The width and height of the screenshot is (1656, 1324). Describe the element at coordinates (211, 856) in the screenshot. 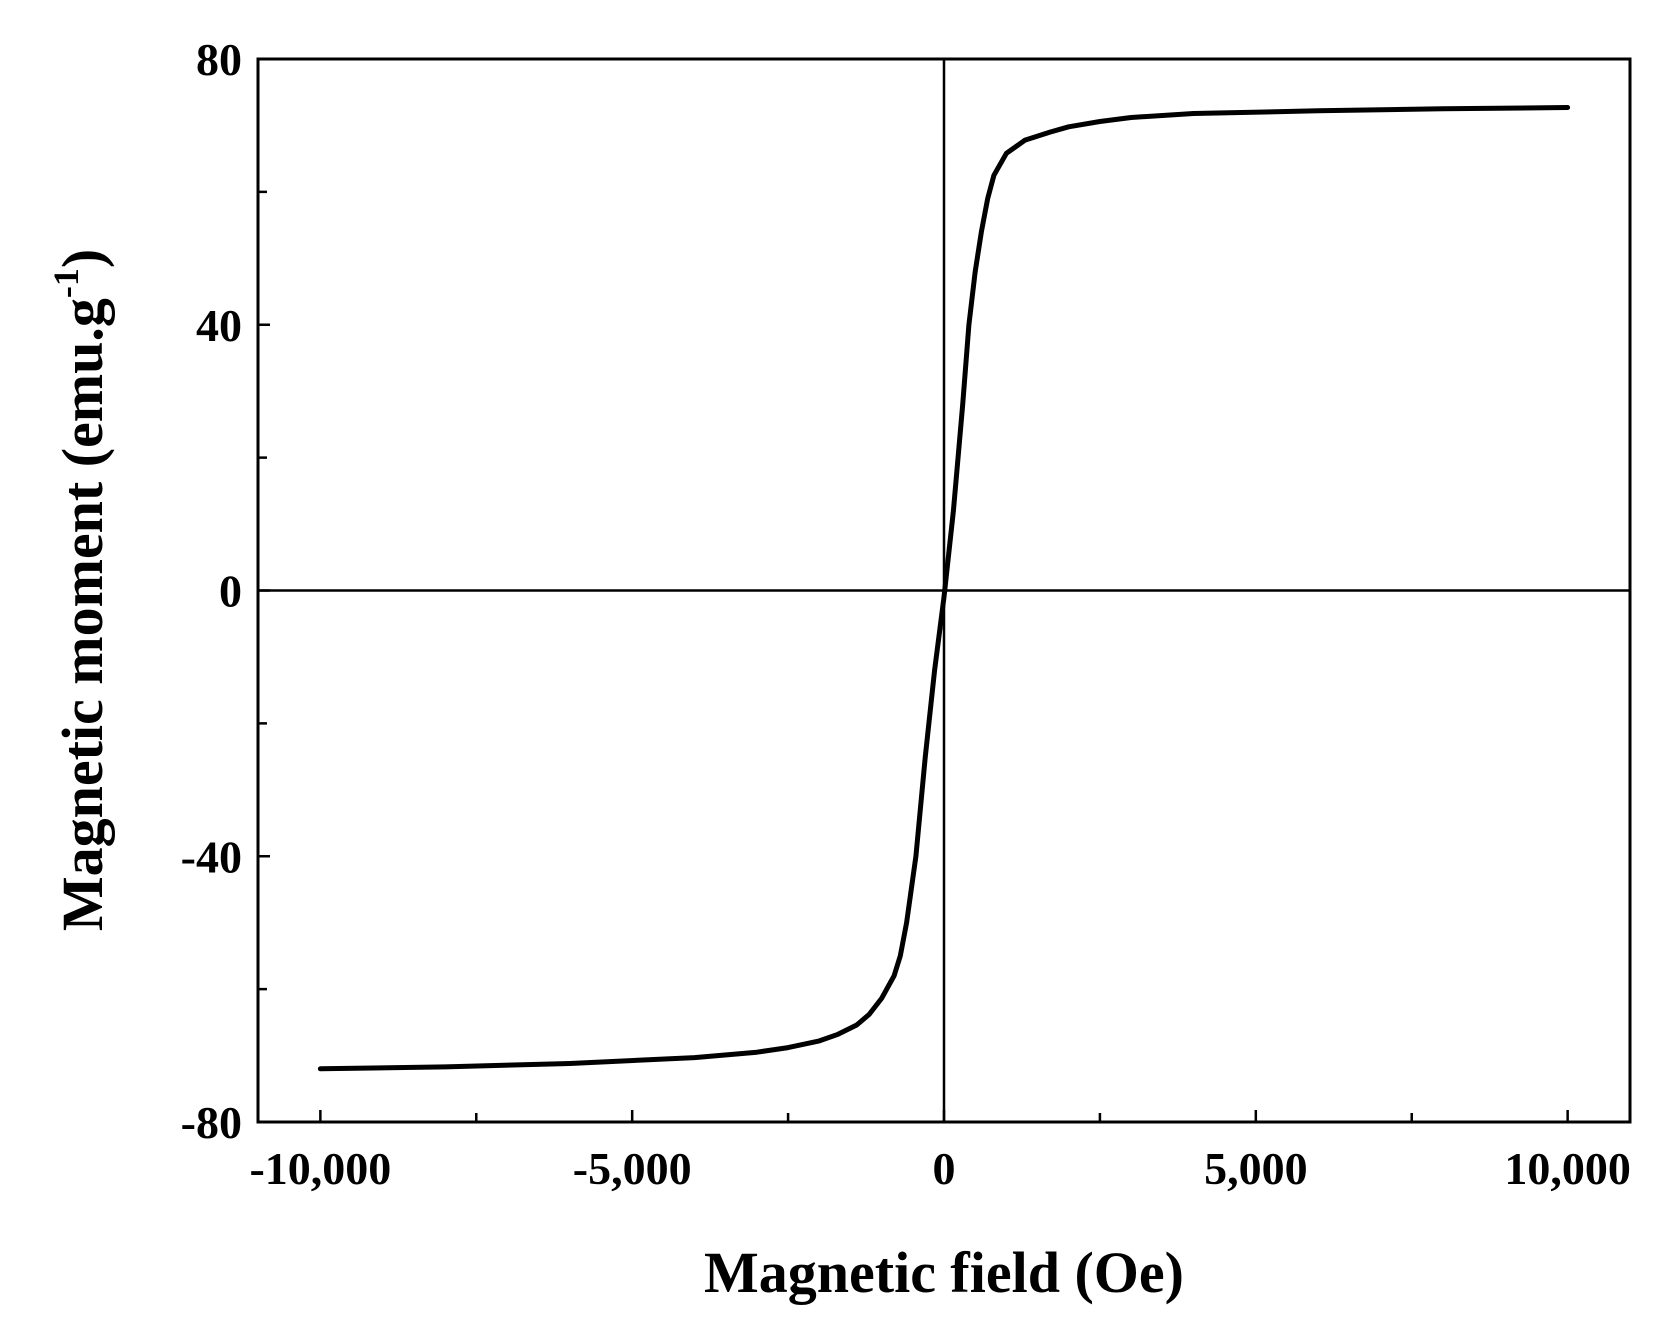

I see `y-tick-label: -40` at that location.